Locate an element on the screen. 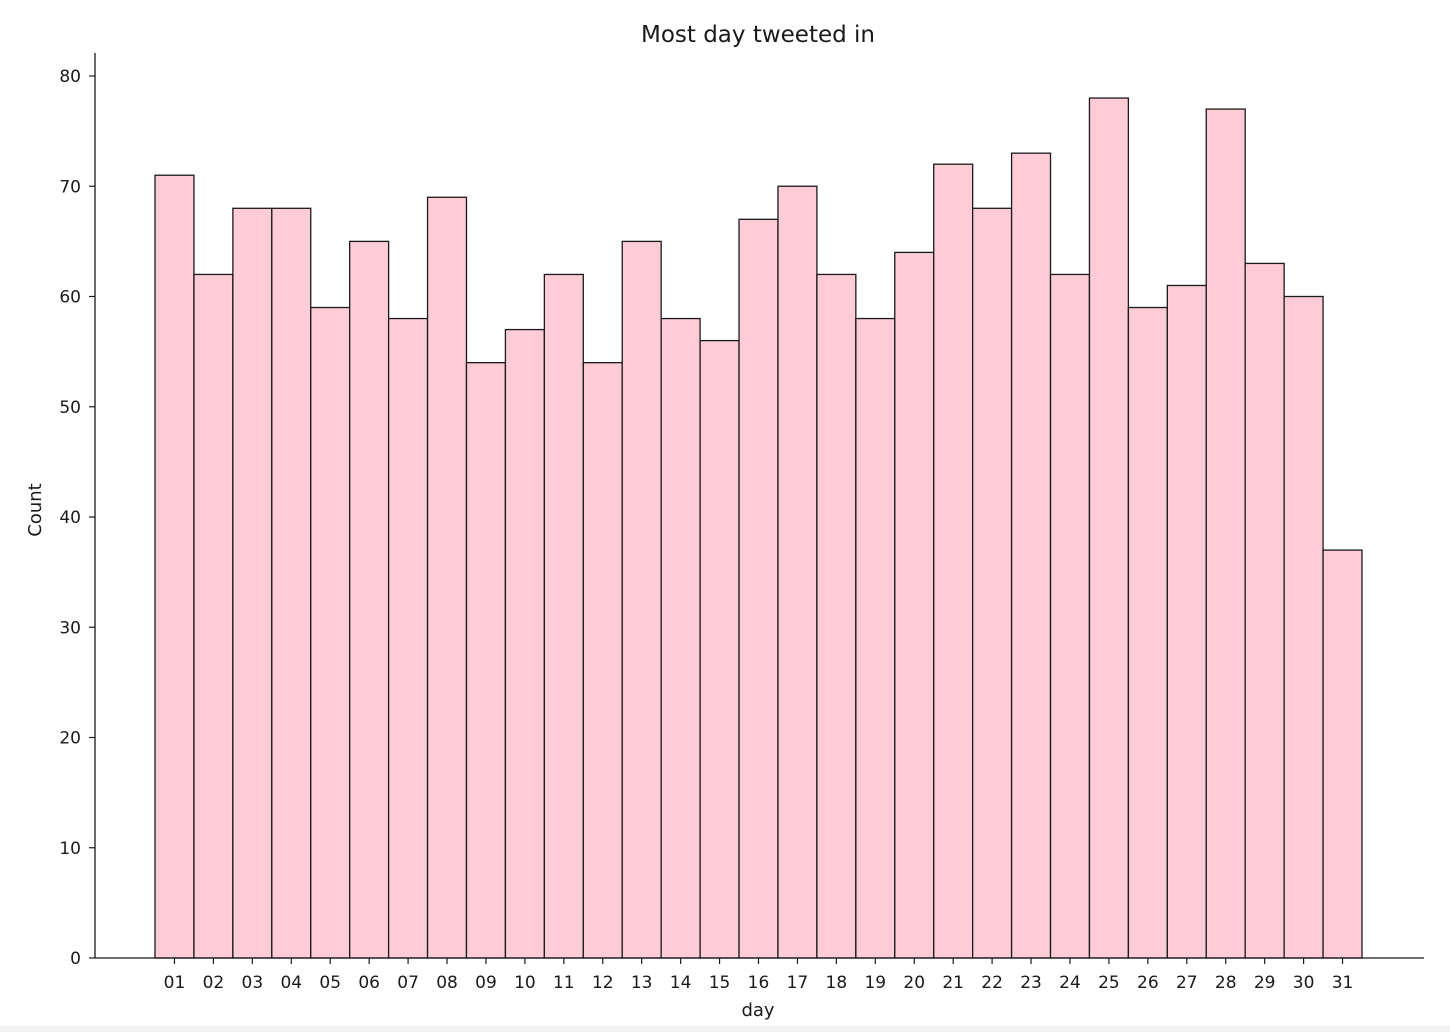 This screenshot has height=1032, width=1450. x-tick-label: 14 is located at coordinates (681, 983).